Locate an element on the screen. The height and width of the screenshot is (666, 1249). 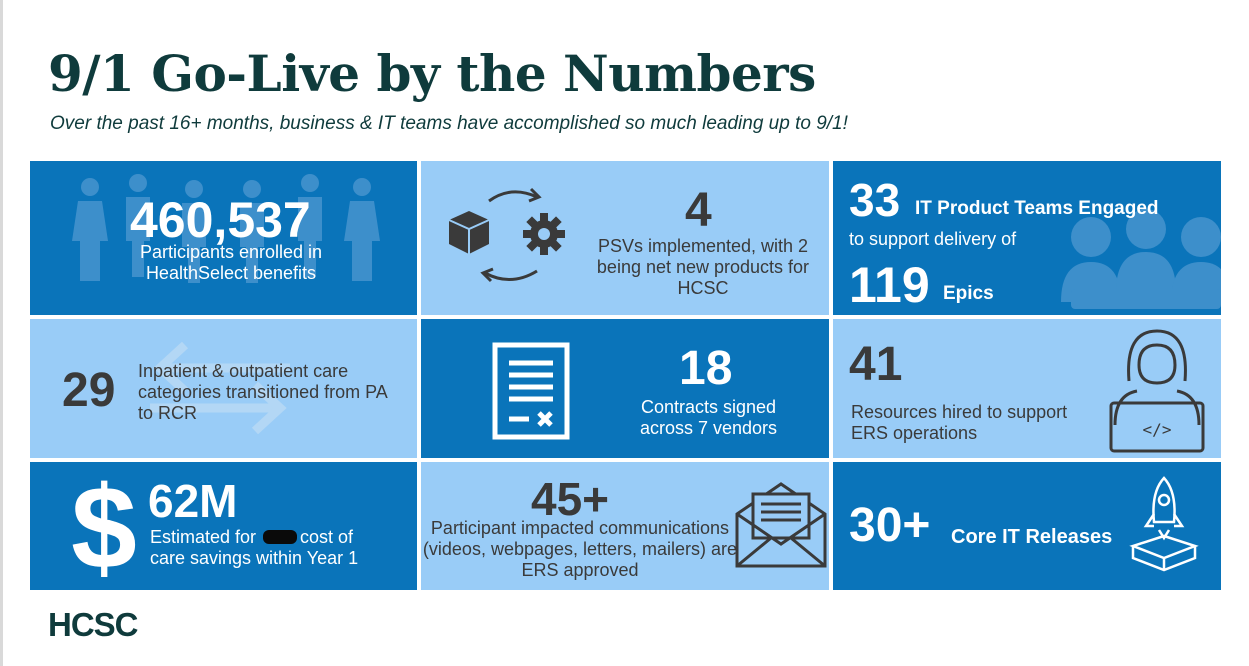
savings-text-line1: Estimated for is located at coordinates (224, 537).